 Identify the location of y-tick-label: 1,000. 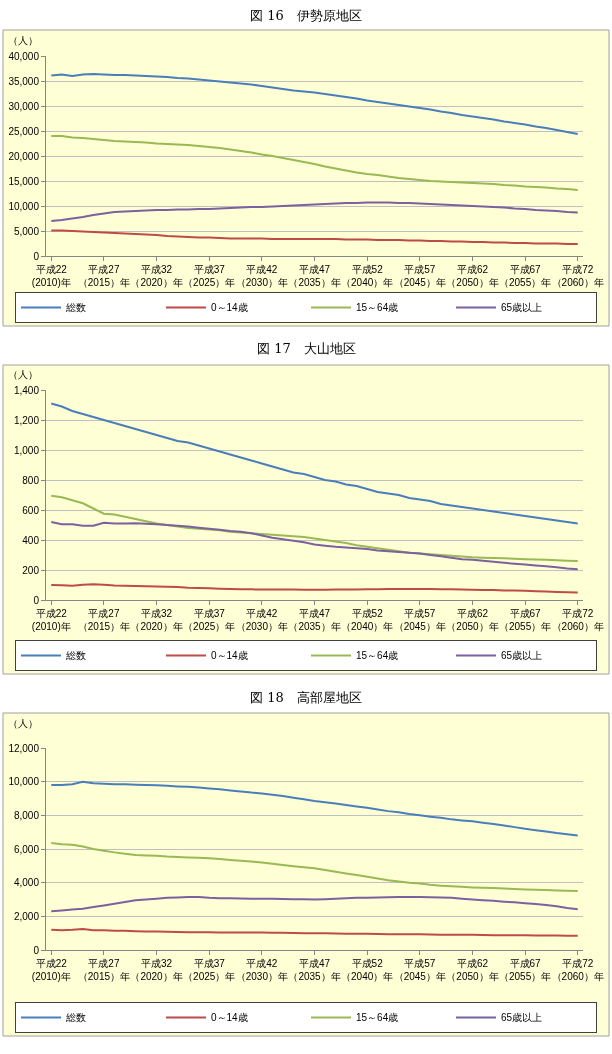
(26, 450).